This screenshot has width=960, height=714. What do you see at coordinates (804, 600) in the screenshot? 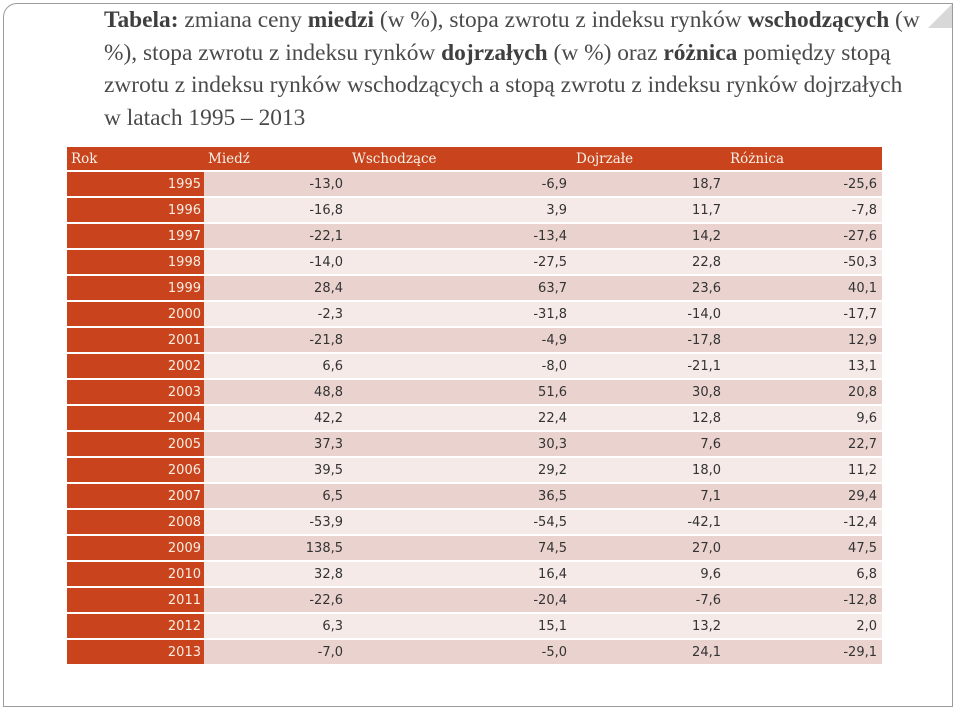
I see `cell-roznica: -12,8` at bounding box center [804, 600].